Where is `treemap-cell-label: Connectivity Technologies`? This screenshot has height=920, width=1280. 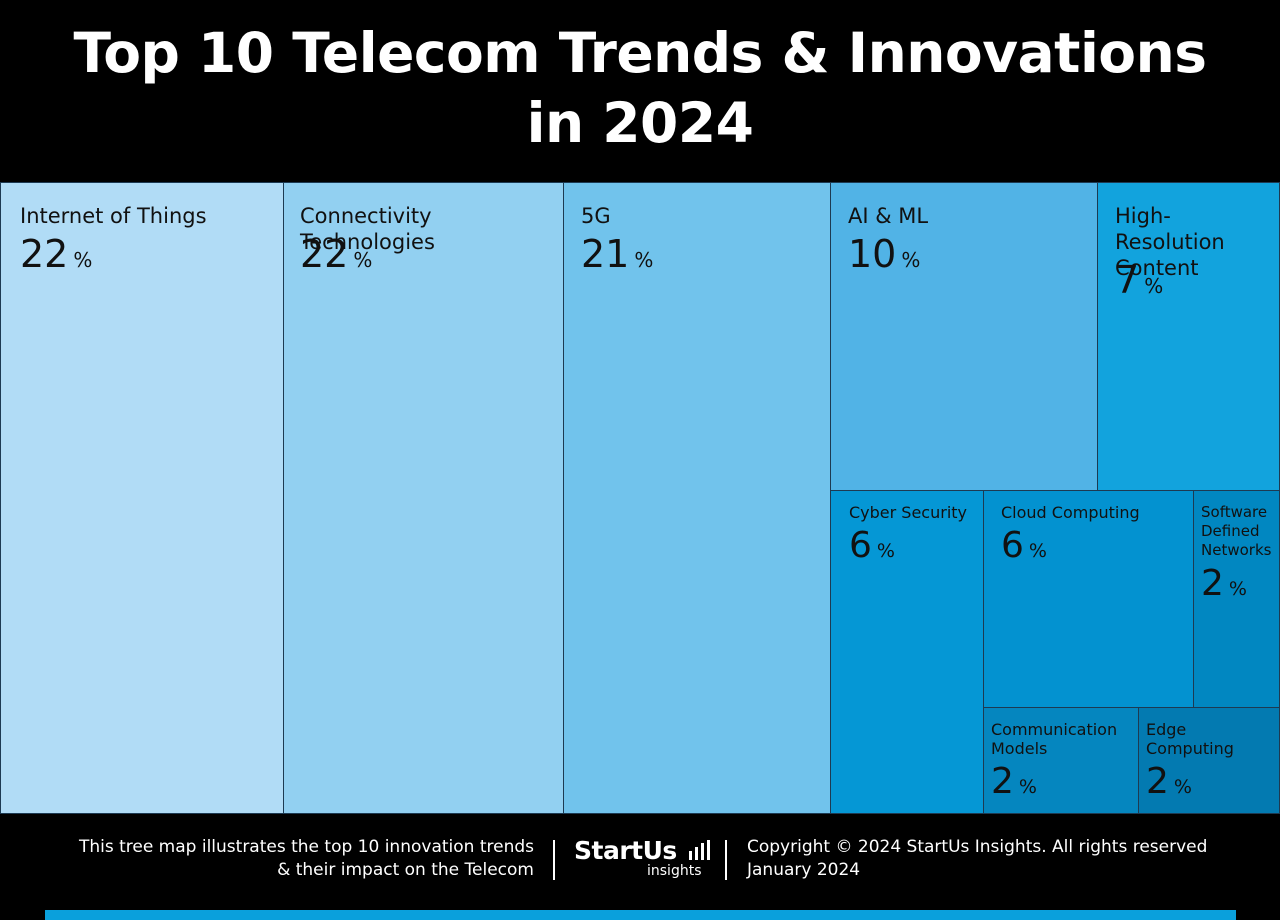
treemap-cell-label: Connectivity Technologies is located at coordinates (367, 229).